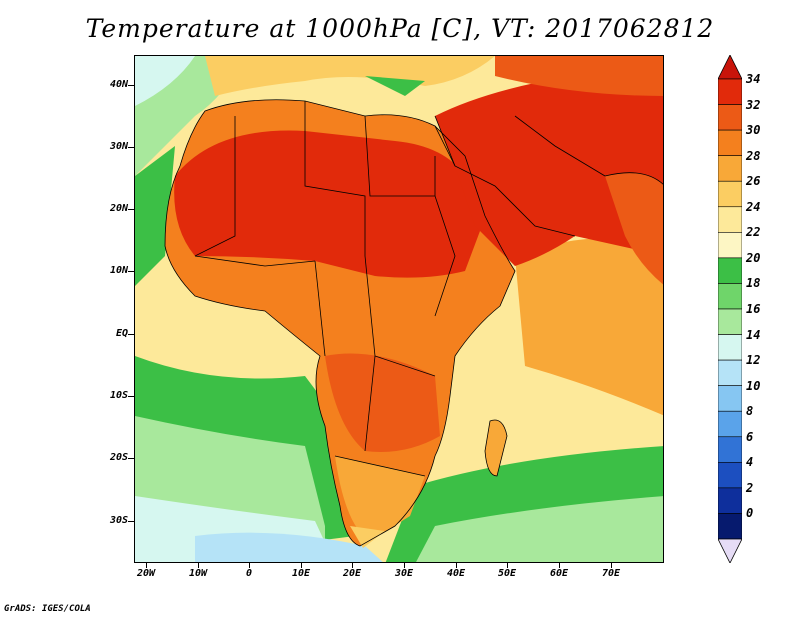  Describe the element at coordinates (496, 448) in the screenshot. I see `madagascar-land` at that location.